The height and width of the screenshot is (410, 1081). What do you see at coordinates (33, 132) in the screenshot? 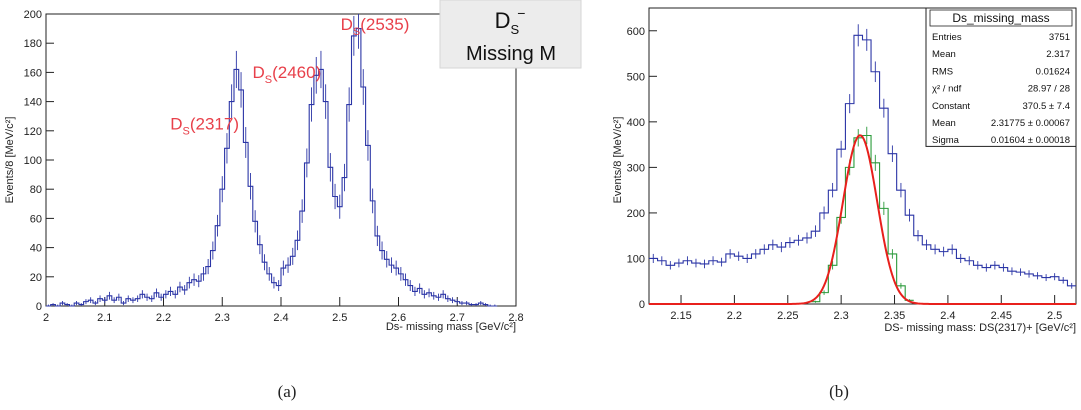
I see `y-tick-label: 120` at bounding box center [33, 132].